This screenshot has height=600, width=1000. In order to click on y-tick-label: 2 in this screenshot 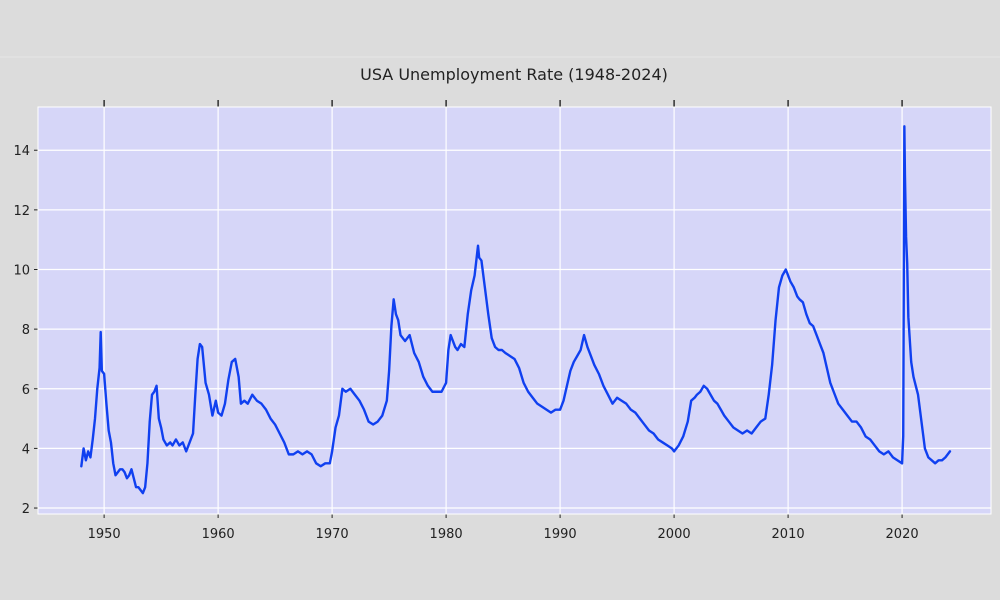, I will do `click(26, 509)`.